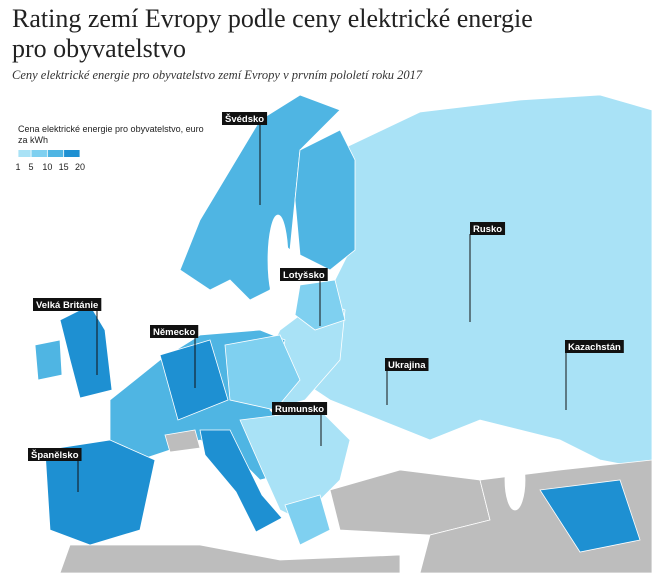  Describe the element at coordinates (194, 380) in the screenshot. I see `germany` at that location.